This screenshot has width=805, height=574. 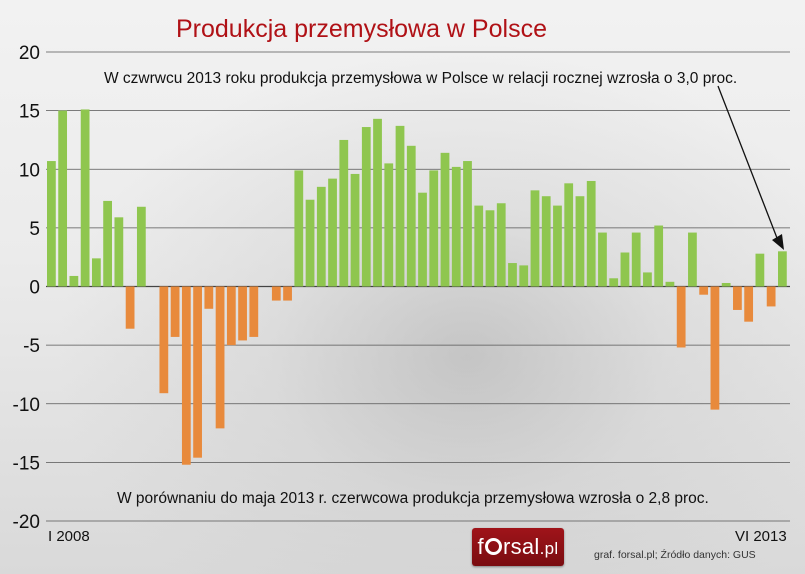 I want to click on y-tick-labels: 20 15 10 5 0 -5 -10 -15 -20, so click(x=26, y=288).